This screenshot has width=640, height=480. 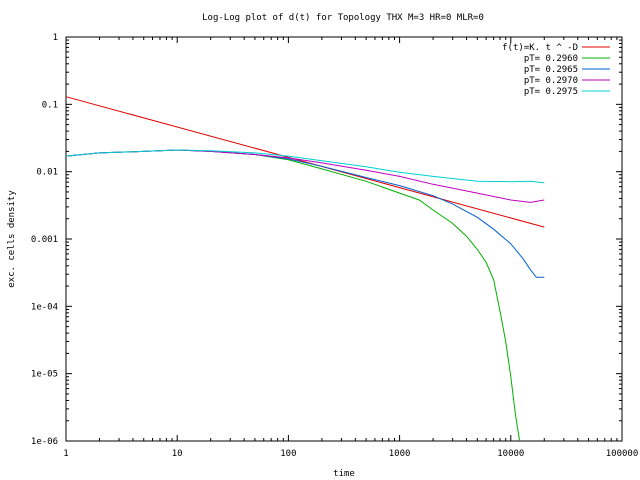 I want to click on legend-label-1: f(t)=K. t ^ -D, so click(x=540, y=48).